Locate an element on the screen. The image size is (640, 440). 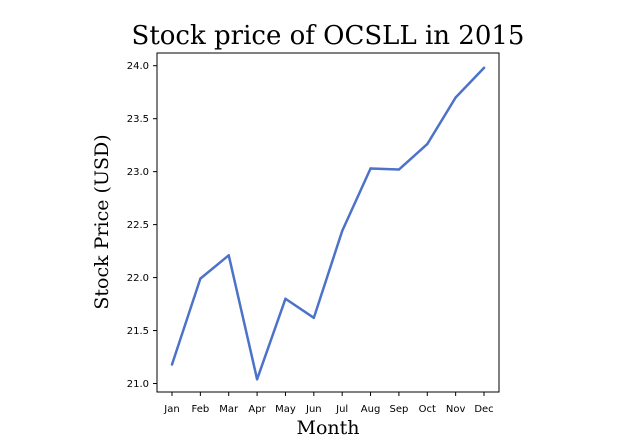
y-axis-label: Stock Price (USD) is located at coordinates (102, 221).